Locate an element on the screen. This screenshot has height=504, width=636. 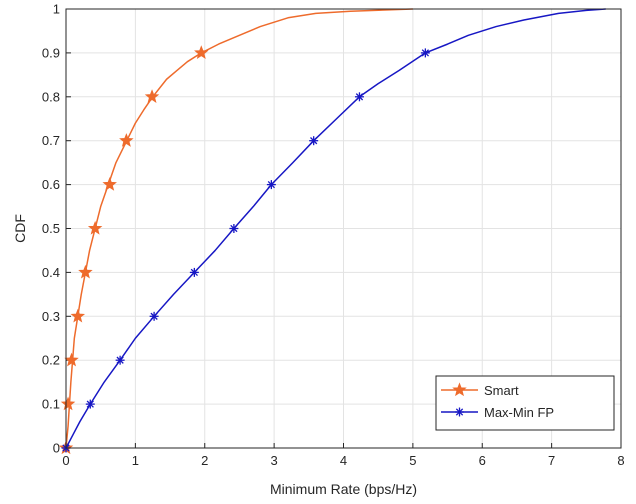
y-tick-label: 0.2 is located at coordinates (51, 360).